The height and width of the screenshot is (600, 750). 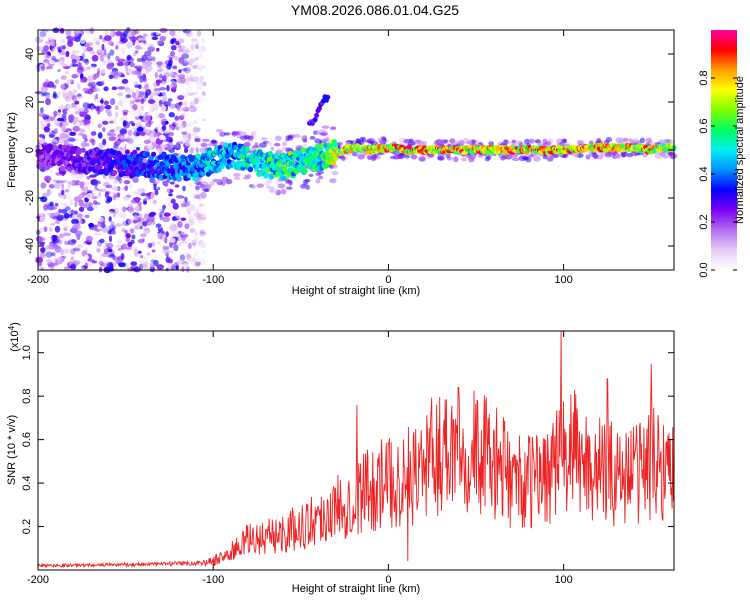 I want to click on spectrogram-x-tick-label: 100, so click(x=563, y=280).